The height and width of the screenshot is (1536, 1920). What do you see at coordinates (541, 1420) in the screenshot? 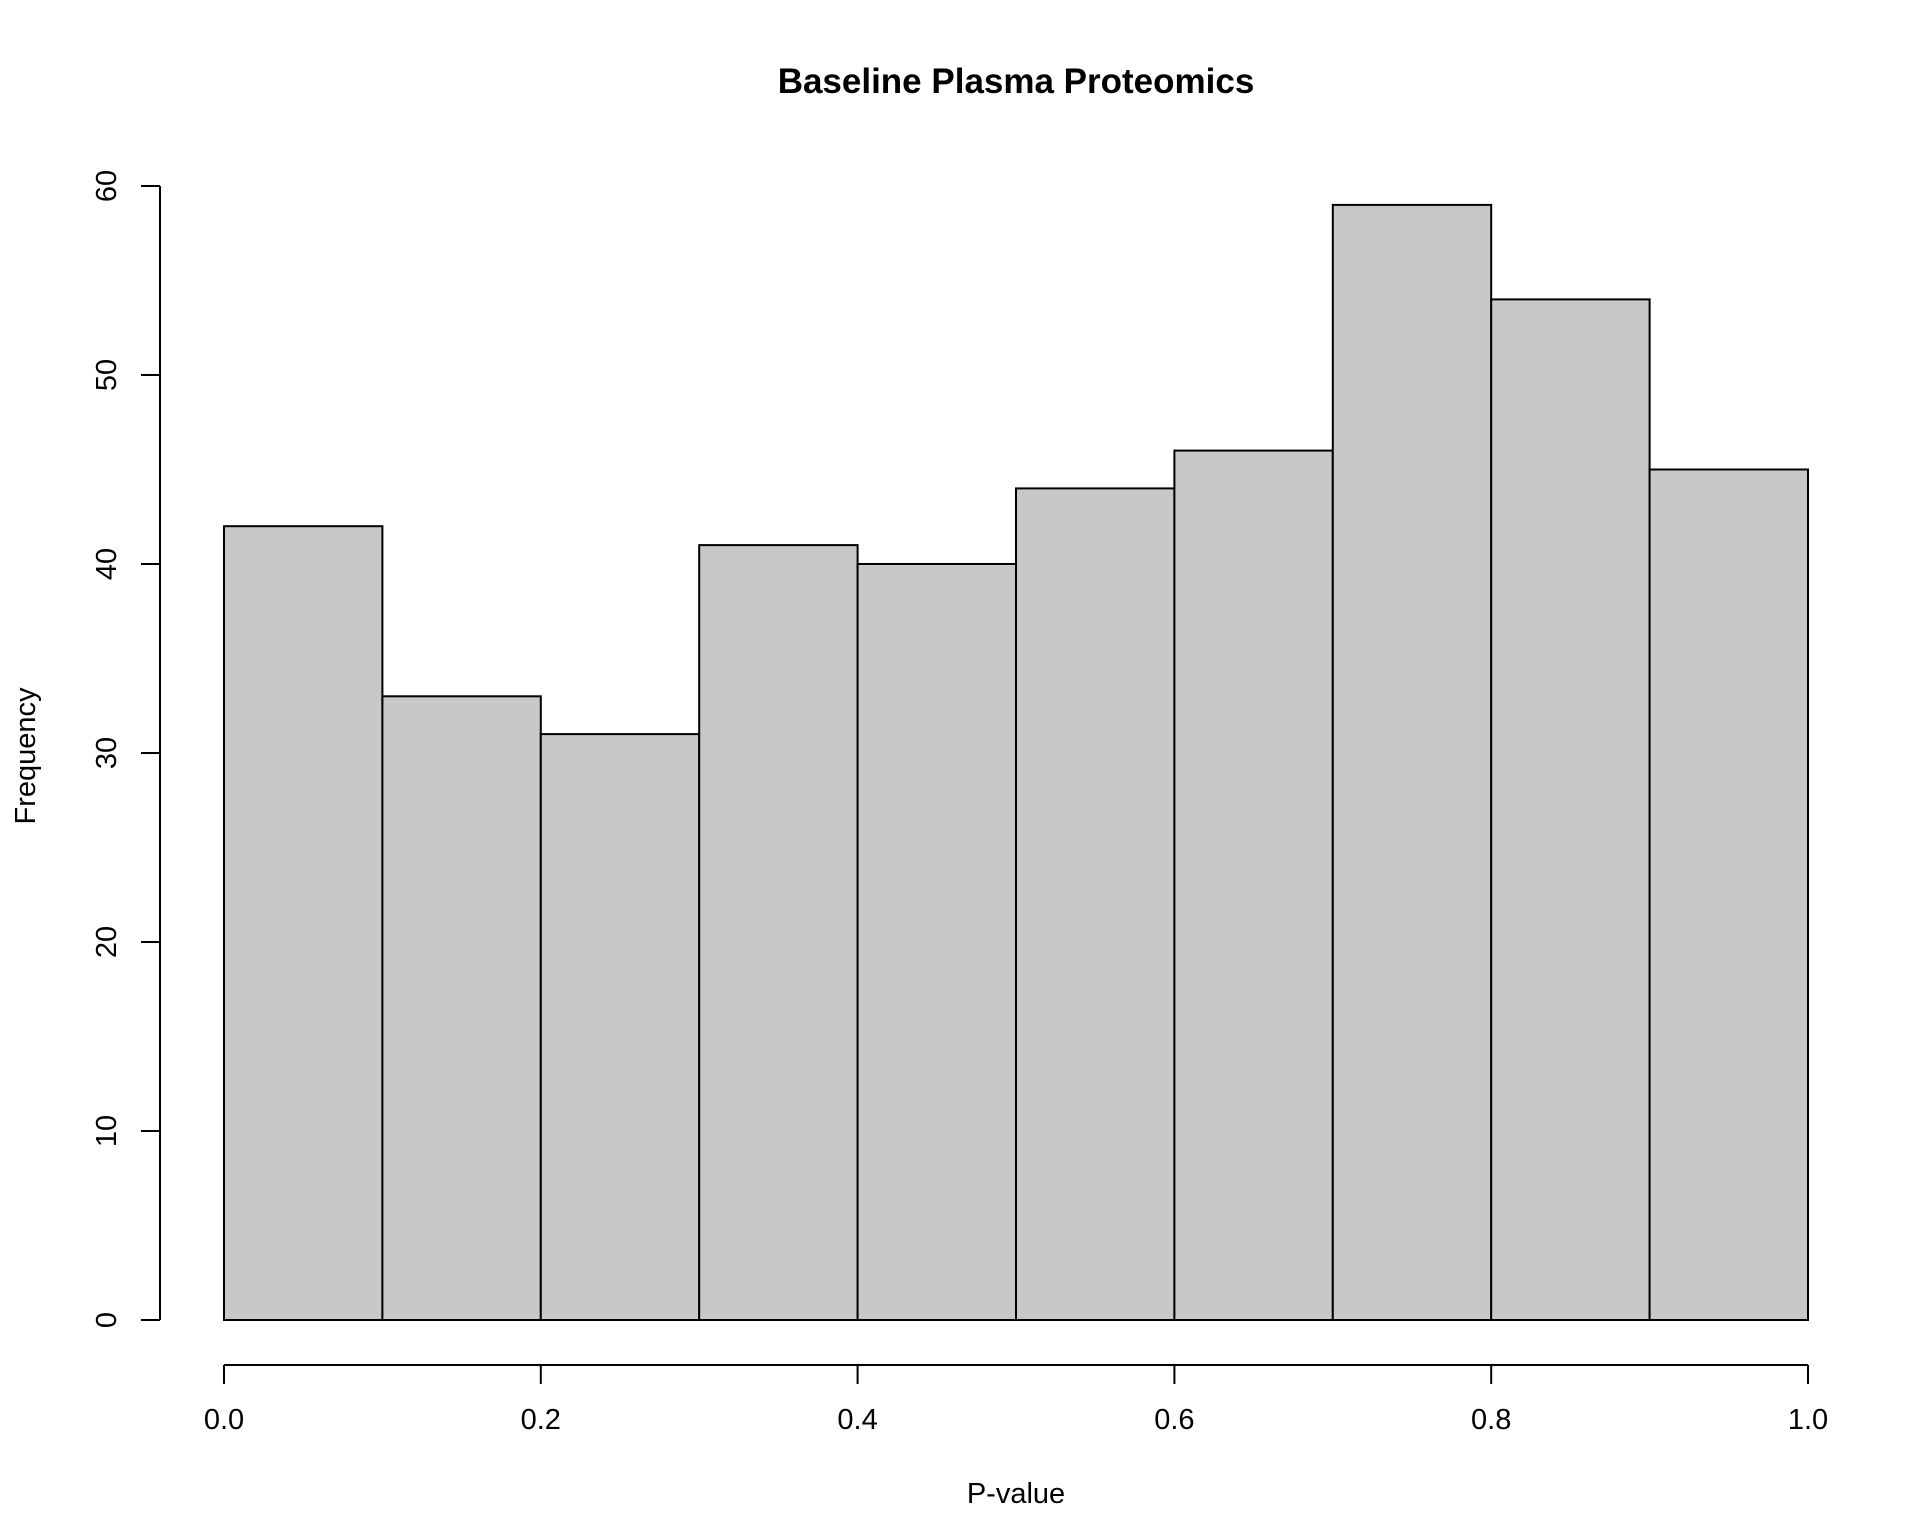
I see `x-tick-label: 0.2` at bounding box center [541, 1420].